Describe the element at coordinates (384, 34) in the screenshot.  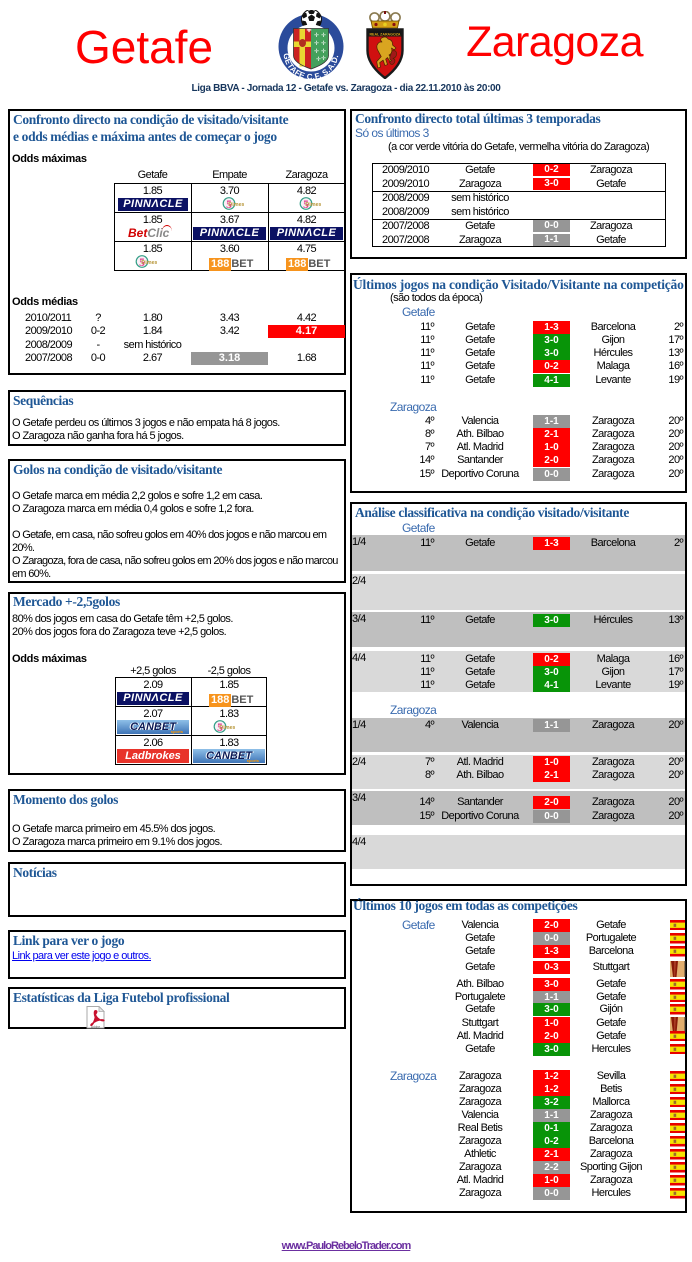
I see `svg-text: REAL ZARAGOZA` at that location.